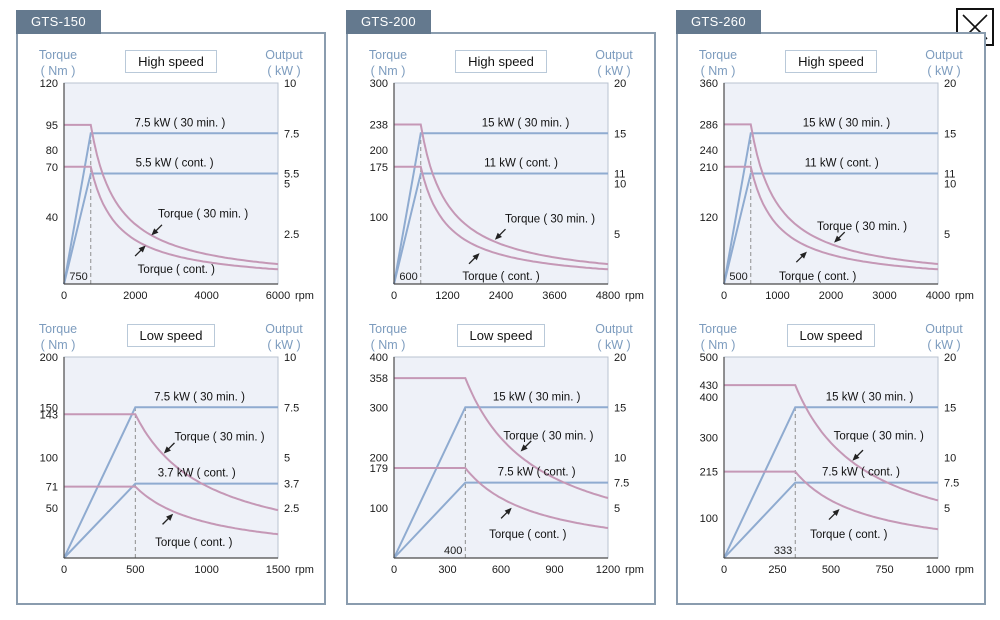 The image size is (1000, 620). Describe the element at coordinates (52, 218) in the screenshot. I see `svg-text: 40` at that location.